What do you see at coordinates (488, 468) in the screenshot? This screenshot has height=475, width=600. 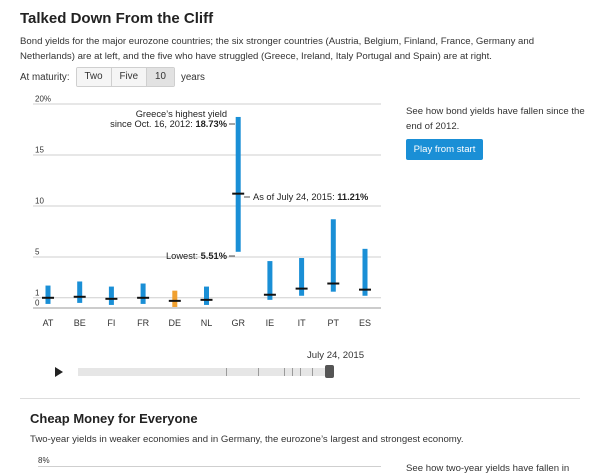 I see `section2-side-text: See how two-year yields have fallen in` at bounding box center [488, 468].